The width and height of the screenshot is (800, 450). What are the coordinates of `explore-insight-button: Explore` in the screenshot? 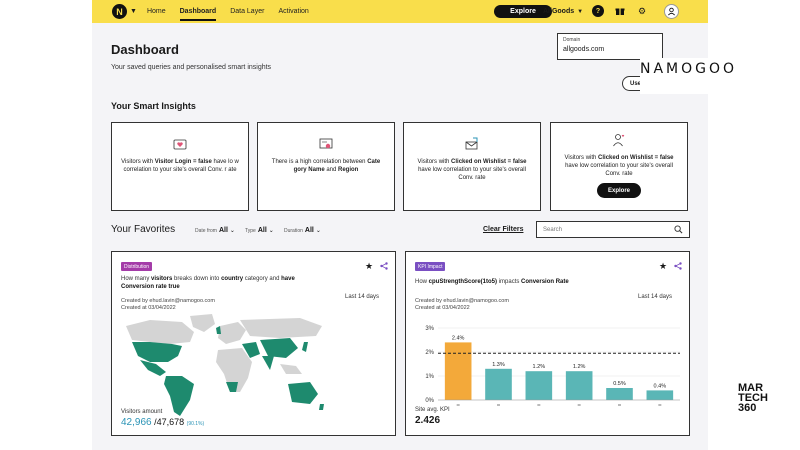 It's located at (619, 190).